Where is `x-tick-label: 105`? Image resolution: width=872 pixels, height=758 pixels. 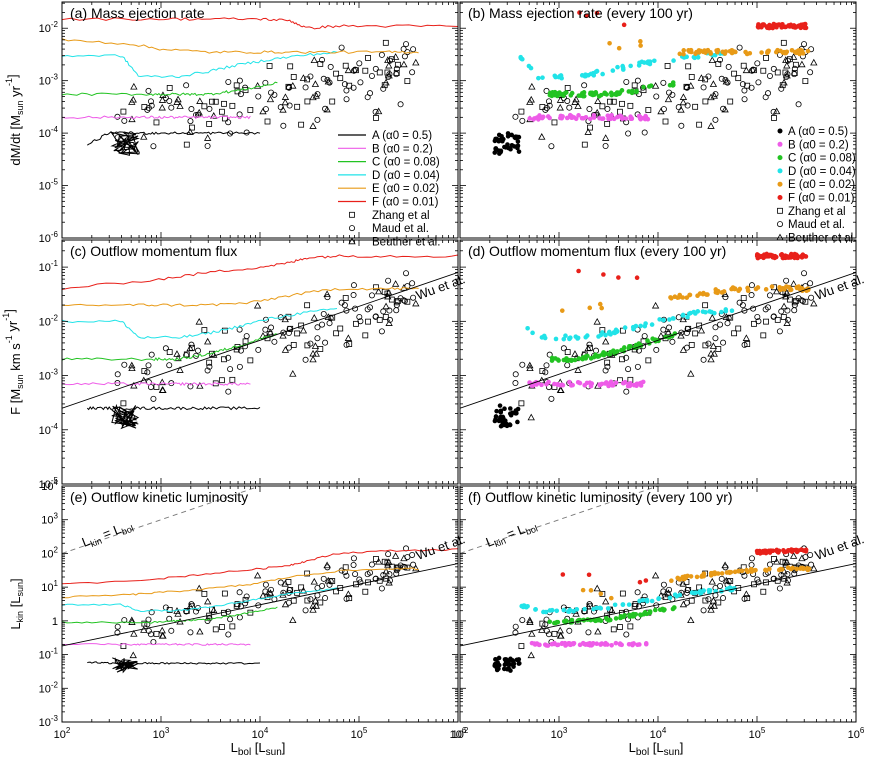
x-tick-label: 105 is located at coordinates (757, 733).